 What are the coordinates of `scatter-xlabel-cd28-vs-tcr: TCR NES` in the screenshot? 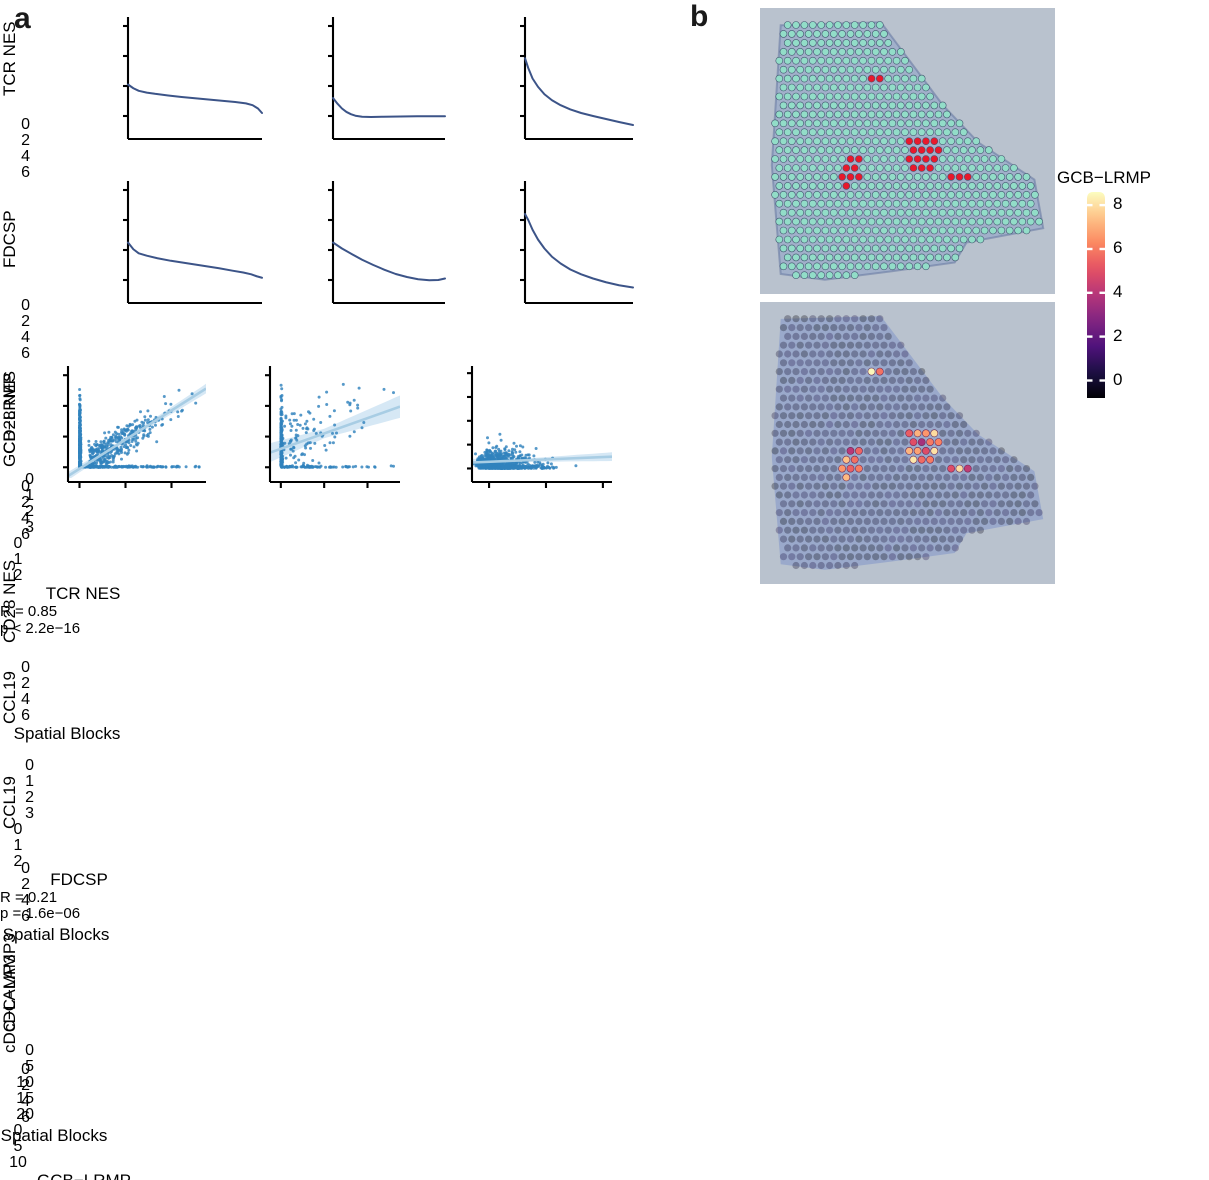 It's located at (83, 593).